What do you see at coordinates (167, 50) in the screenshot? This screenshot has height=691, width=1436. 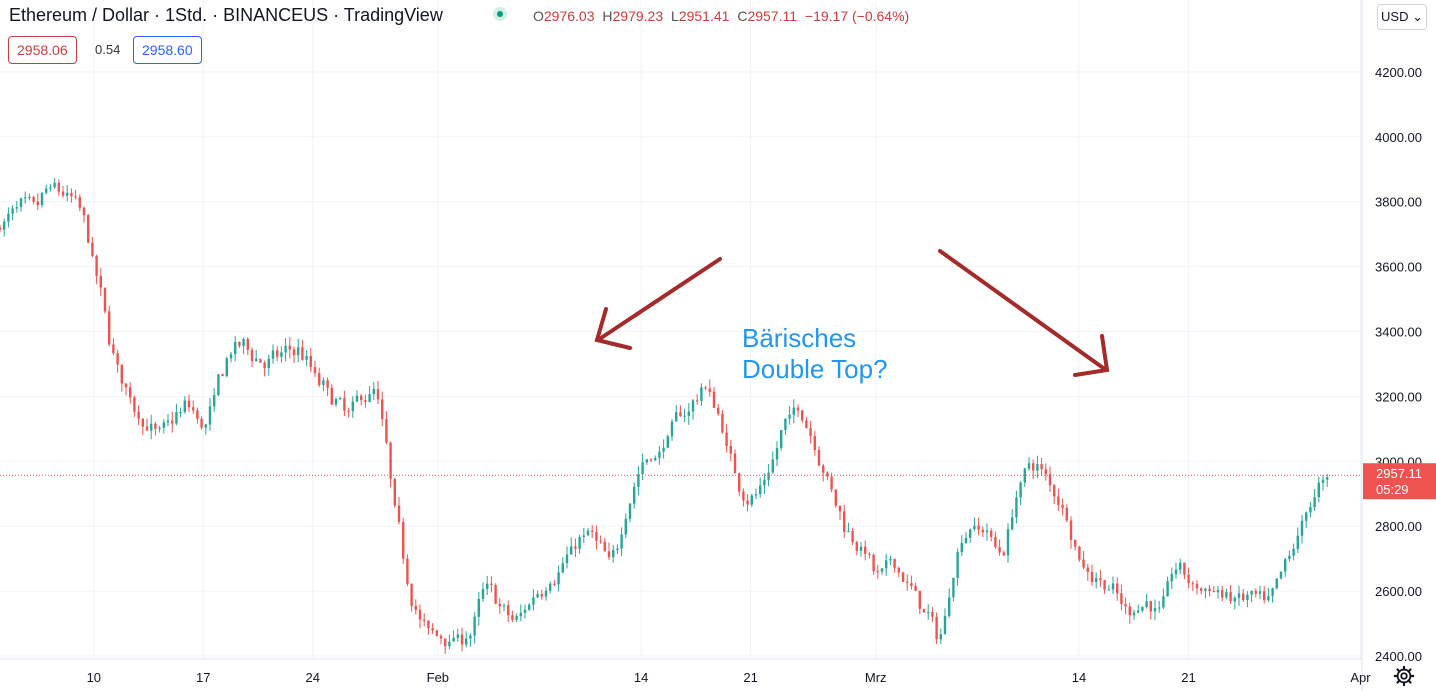 I see `buy-price-button: 2958.60` at bounding box center [167, 50].